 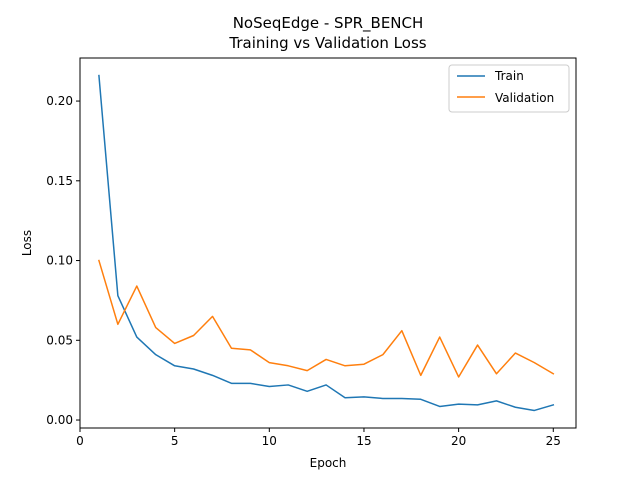 I want to click on chart-subtitle: Training vs Validation Loss, so click(x=327, y=43).